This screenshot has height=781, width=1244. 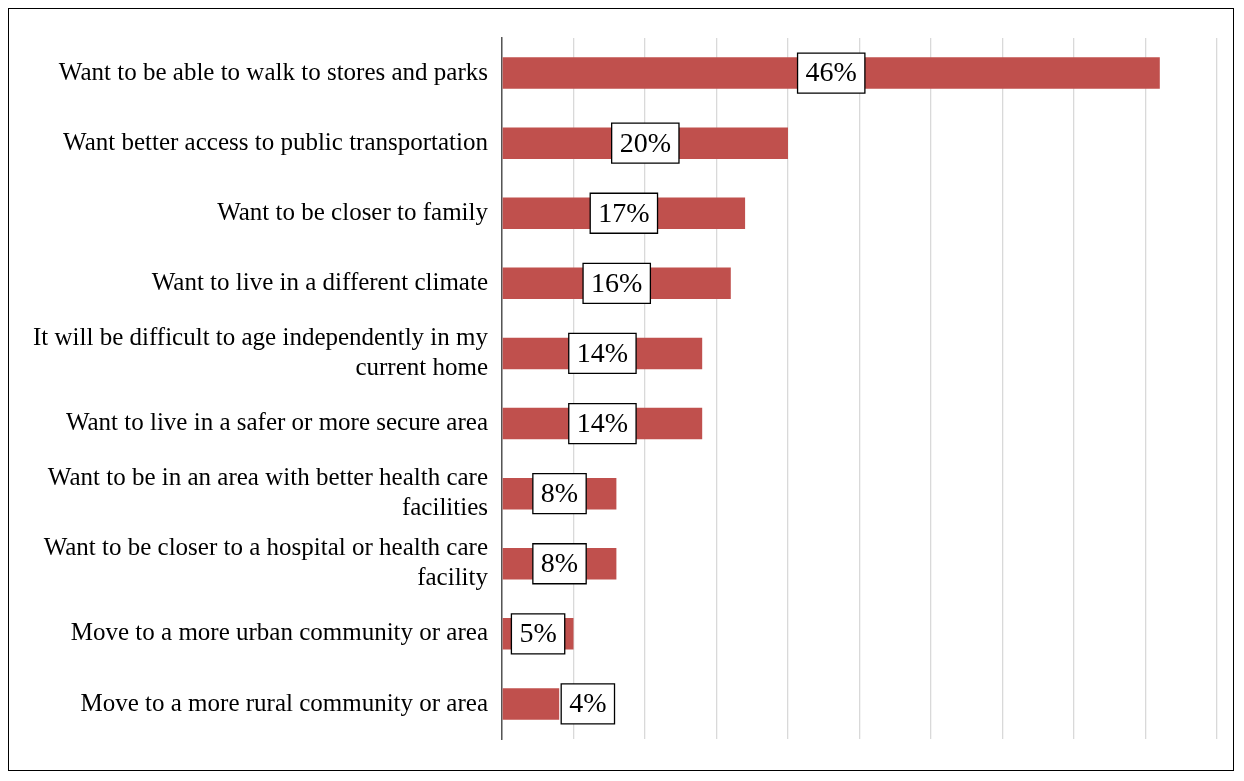 What do you see at coordinates (319, 281) in the screenshot?
I see `y-tick-label: Want to live in a different climate` at bounding box center [319, 281].